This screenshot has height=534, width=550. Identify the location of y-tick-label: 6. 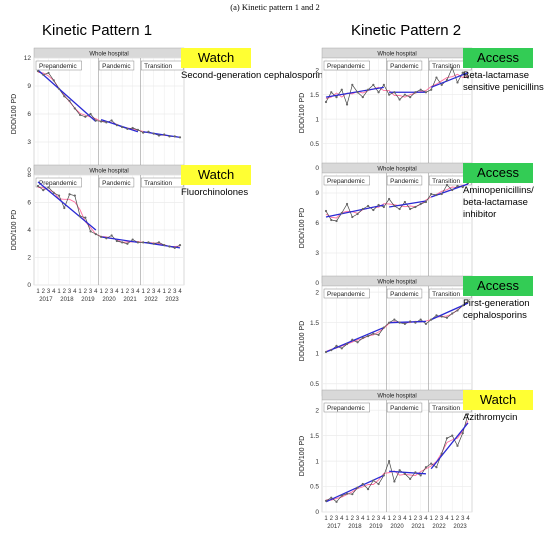
(29, 114).